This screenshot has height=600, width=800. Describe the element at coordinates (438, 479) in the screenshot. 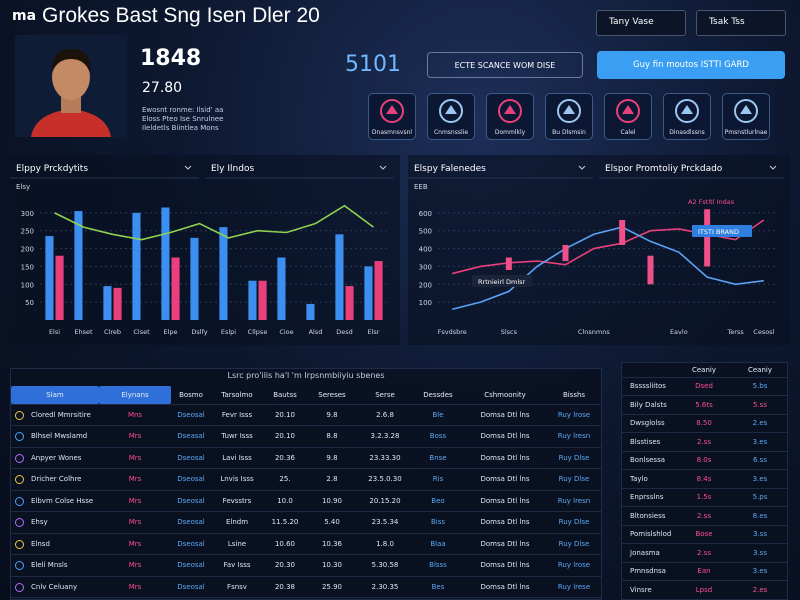

I see `table-cell: Ris` at that location.